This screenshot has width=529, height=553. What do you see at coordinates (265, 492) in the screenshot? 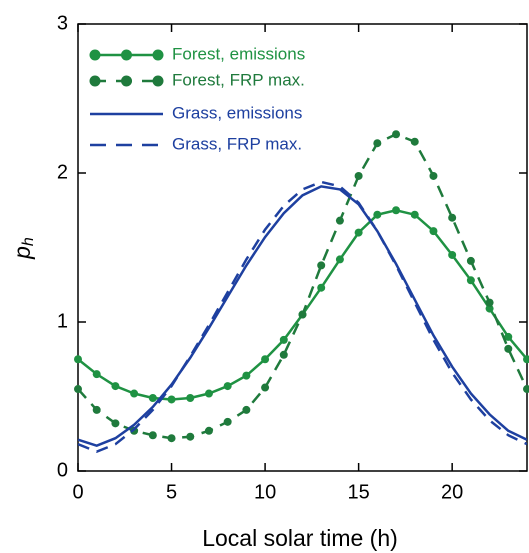
I see `x-tick-label: 10` at bounding box center [265, 492].